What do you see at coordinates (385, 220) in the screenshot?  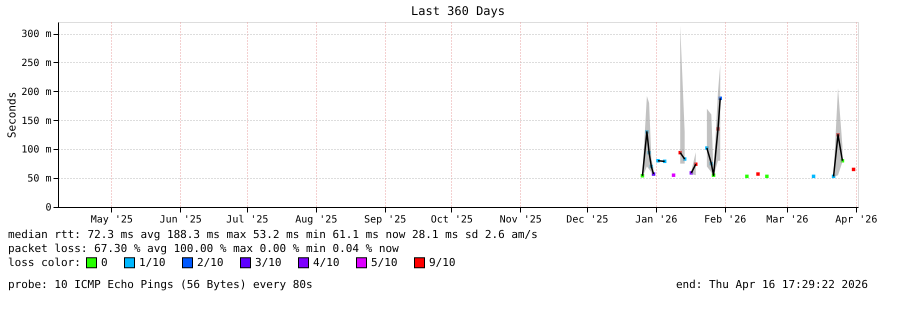 I see `x-tick-label: Sep '25` at bounding box center [385, 220].